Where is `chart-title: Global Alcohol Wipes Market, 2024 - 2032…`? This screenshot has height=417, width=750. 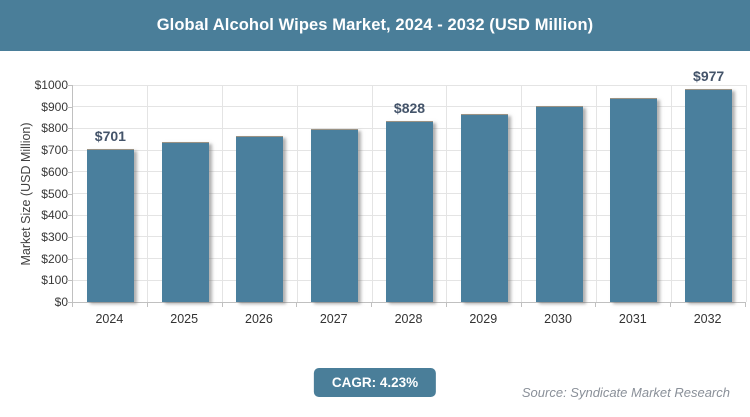
chart-title: Global Alcohol Wipes Market, 2024 - 2032… is located at coordinates (375, 25).